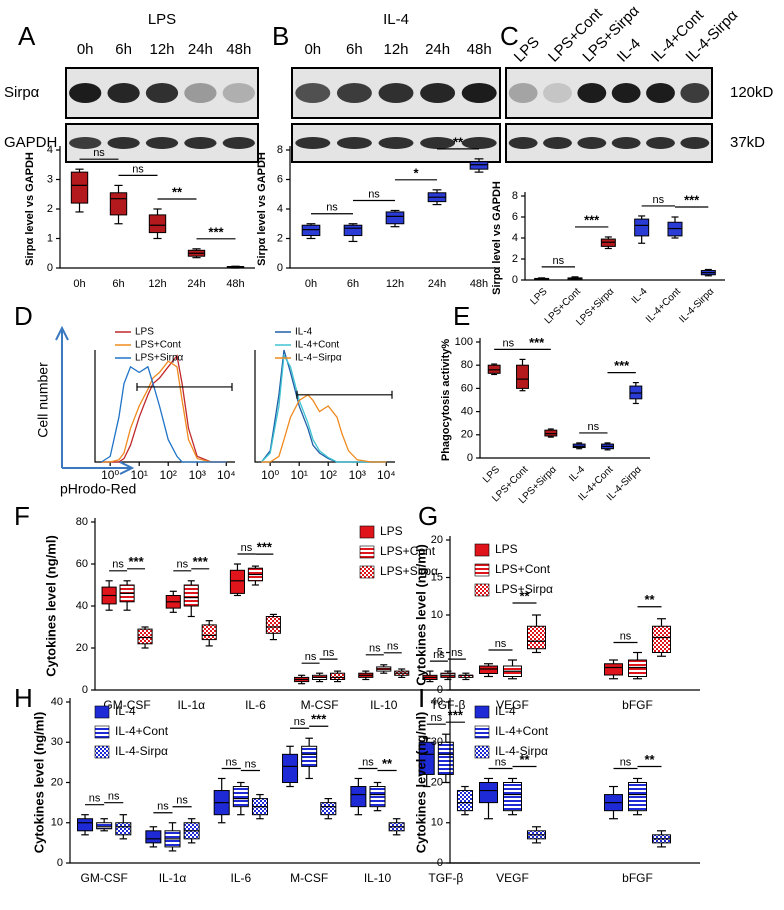 The image size is (784, 910). I want to click on y-tick-label: 80, so click(82, 522).